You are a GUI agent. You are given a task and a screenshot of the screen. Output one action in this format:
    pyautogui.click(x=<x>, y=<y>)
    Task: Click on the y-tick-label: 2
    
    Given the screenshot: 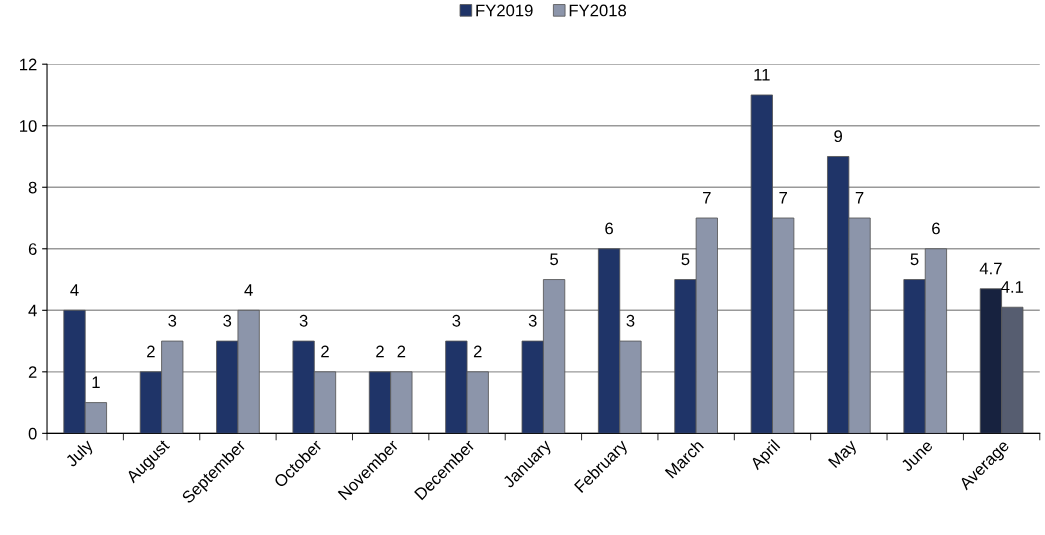 What is the action you would take?
    pyautogui.click(x=32, y=372)
    